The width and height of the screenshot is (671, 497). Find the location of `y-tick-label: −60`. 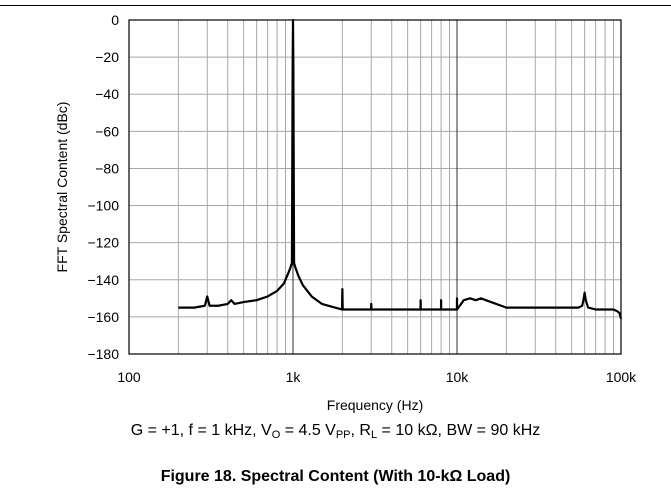

y-tick-label: −60 is located at coordinates (107, 131).